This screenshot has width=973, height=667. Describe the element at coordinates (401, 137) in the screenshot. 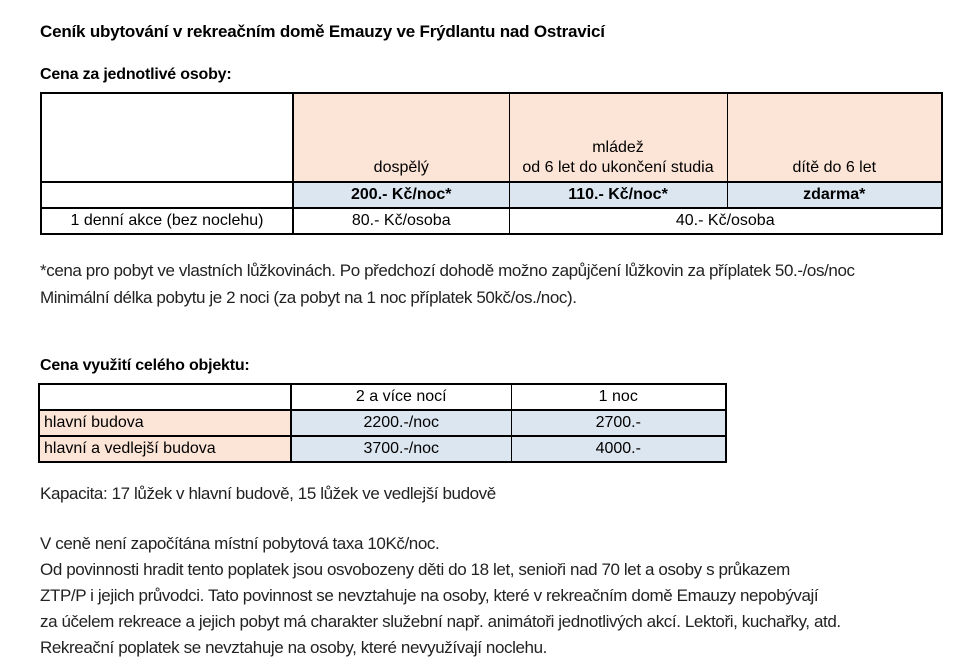

I see `header-cell-adult: dospělý` at that location.